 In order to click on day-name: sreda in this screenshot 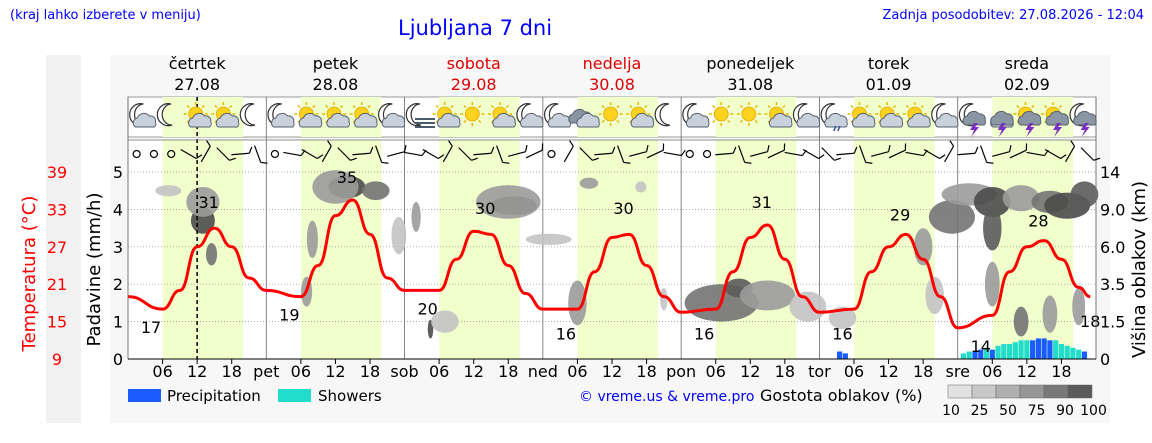, I will do `click(1027, 63)`.